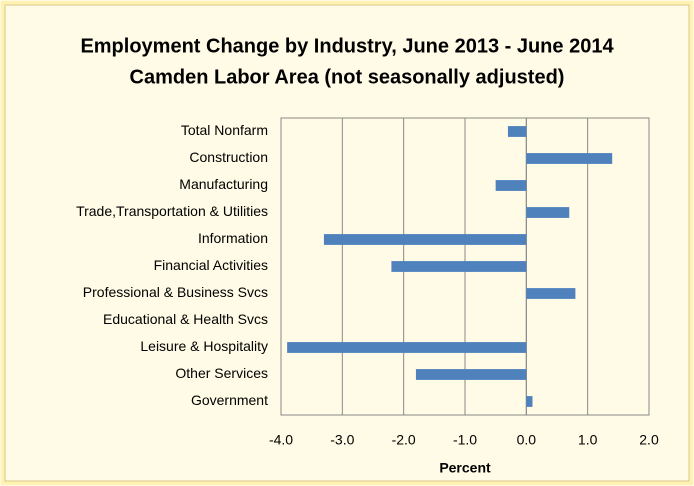 The width and height of the screenshot is (694, 486). Describe the element at coordinates (465, 440) in the screenshot. I see `x-tick-label: -1.0` at that location.